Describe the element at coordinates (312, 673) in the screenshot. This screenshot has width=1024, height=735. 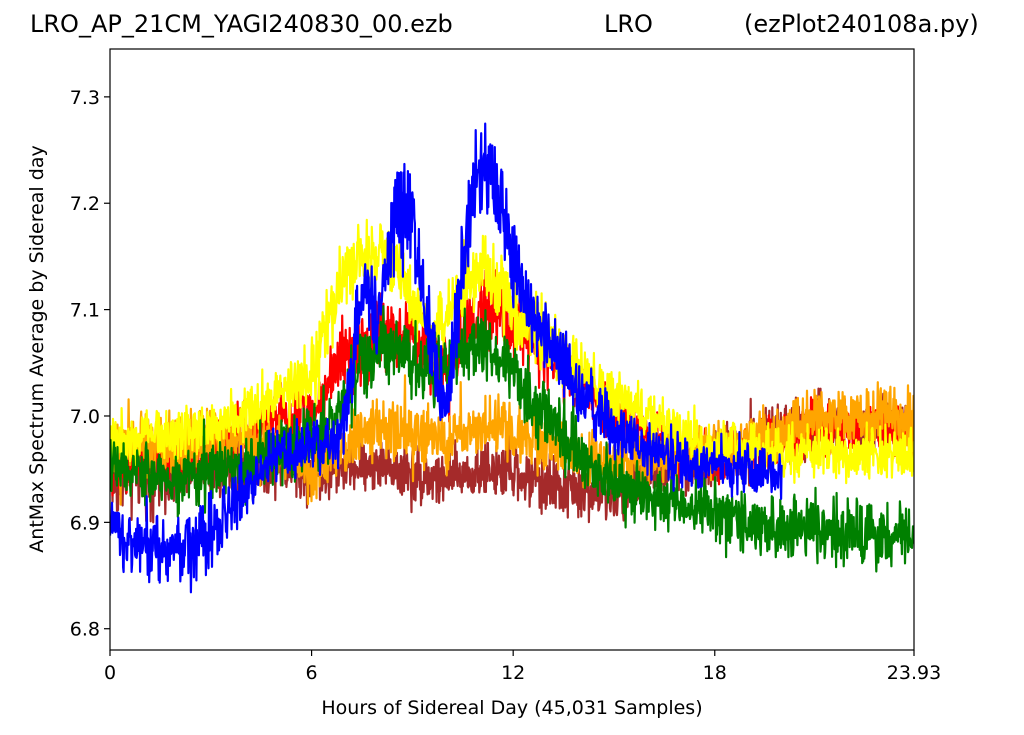
I see `x-tick-label: 6` at that location.